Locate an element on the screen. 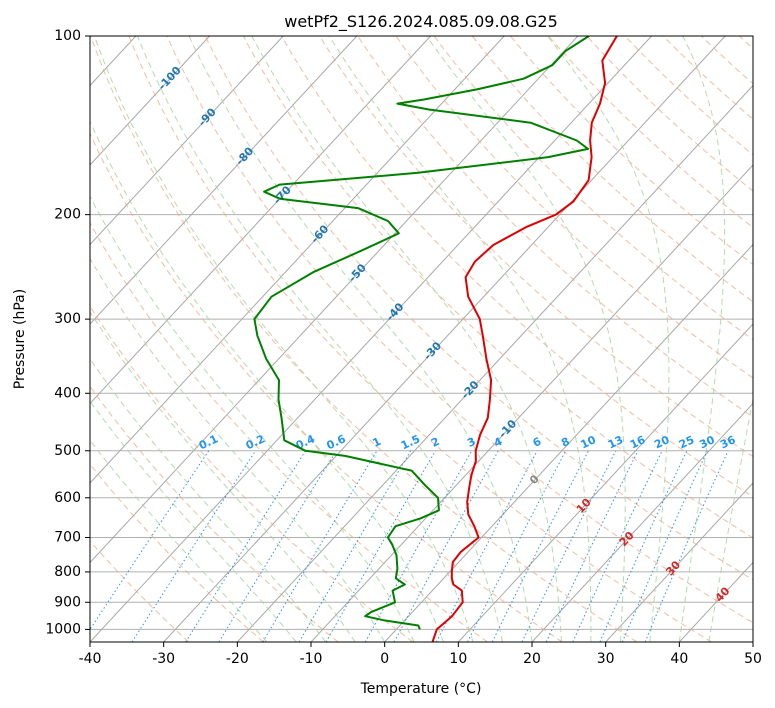 This screenshot has width=775, height=708. mixing-ratio-label: 25 is located at coordinates (686, 442).